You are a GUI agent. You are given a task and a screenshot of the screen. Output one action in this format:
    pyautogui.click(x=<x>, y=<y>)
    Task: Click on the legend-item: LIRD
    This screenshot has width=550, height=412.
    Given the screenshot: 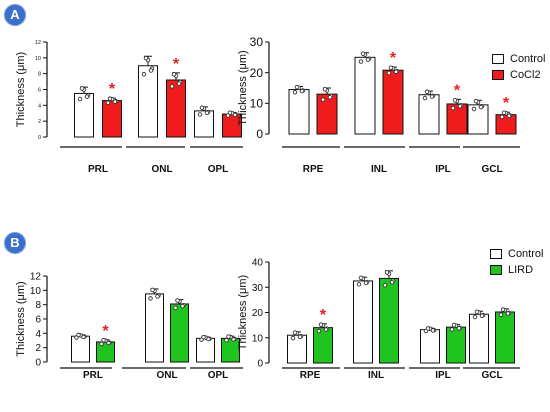 What is the action you would take?
    pyautogui.click(x=516, y=270)
    